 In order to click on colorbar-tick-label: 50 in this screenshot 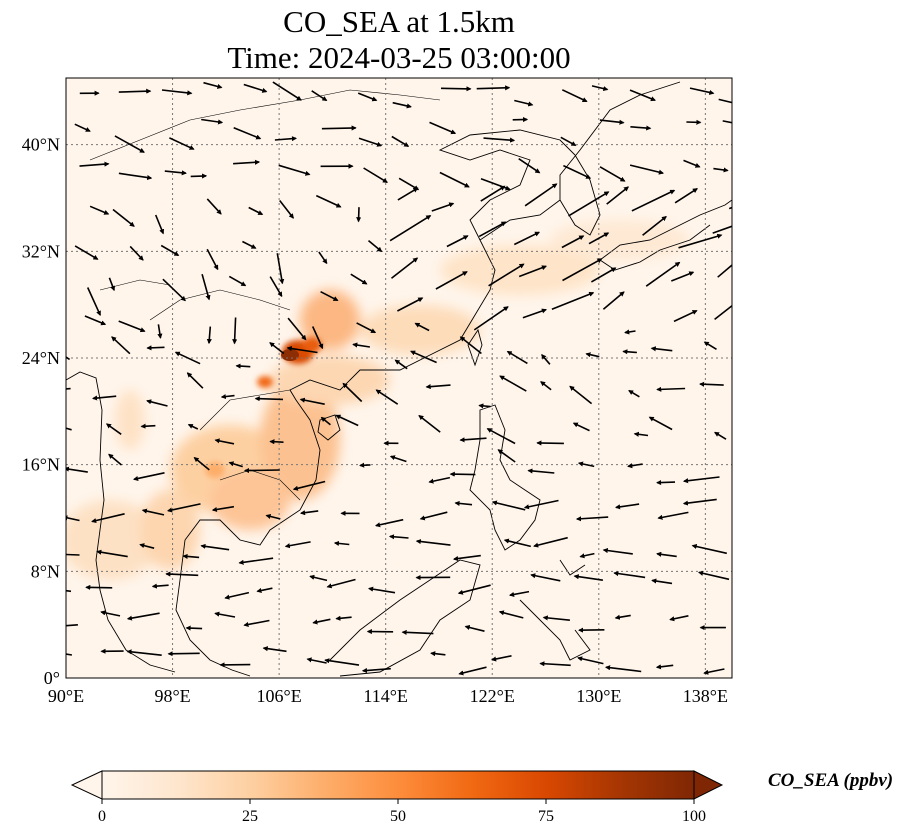, I will do `click(398, 816)`.